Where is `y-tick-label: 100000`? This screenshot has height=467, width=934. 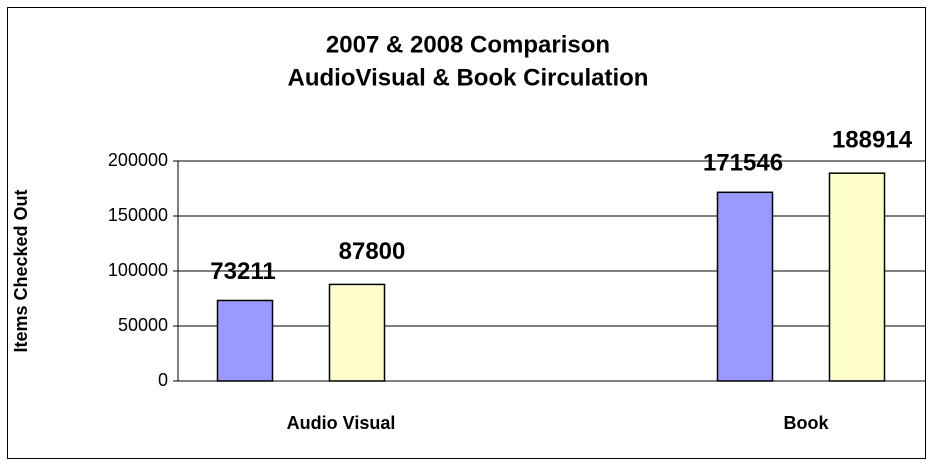 y-tick-label: 100000 is located at coordinates (138, 270).